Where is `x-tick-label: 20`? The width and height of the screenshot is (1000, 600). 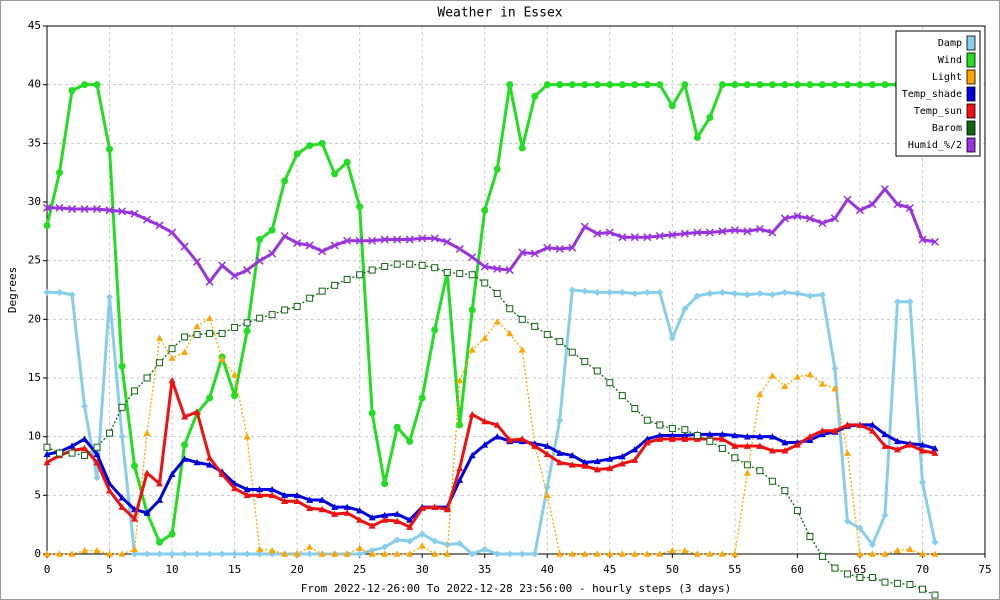
x-tick-label: 20 is located at coordinates (297, 569).